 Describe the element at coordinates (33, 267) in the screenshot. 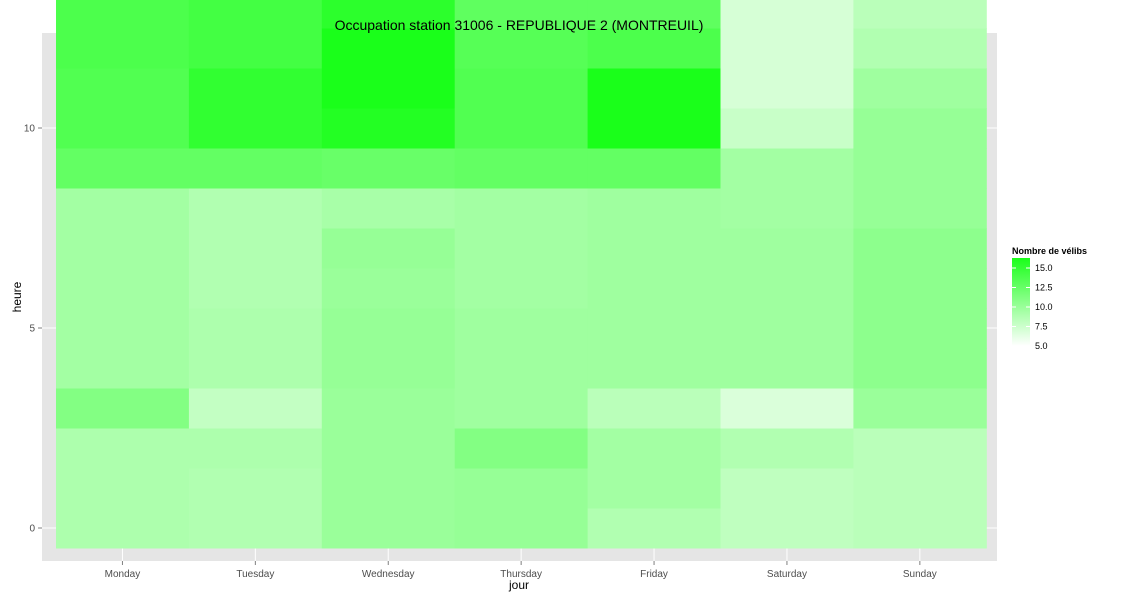

I see `y-axis: 05101520` at that location.